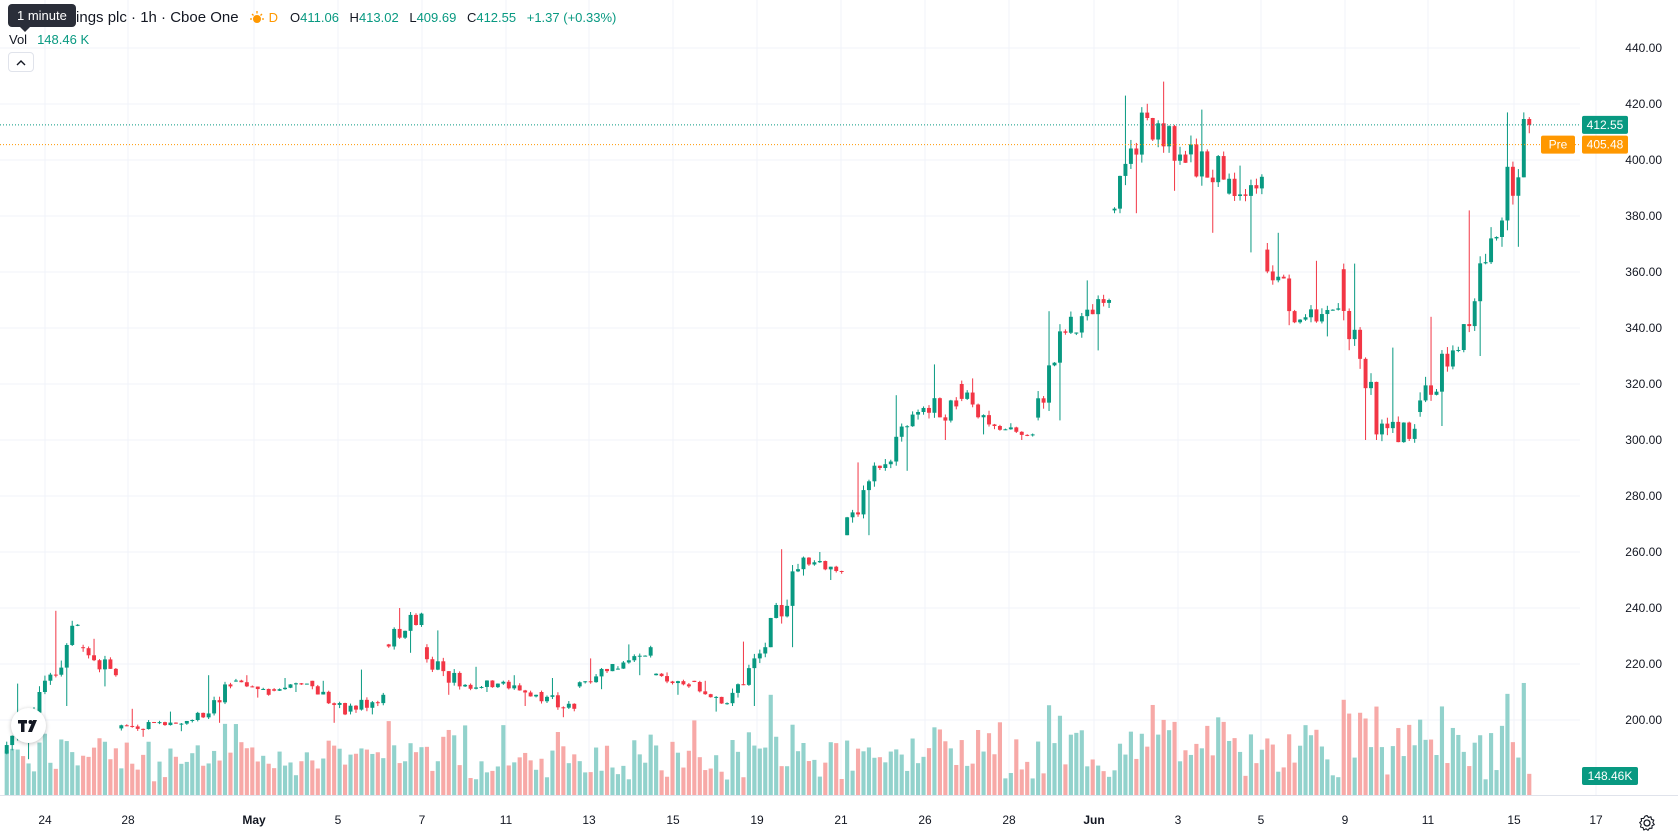 The width and height of the screenshot is (1678, 840). What do you see at coordinates (273, 17) in the screenshot?
I see `session-letter: D` at bounding box center [273, 17].